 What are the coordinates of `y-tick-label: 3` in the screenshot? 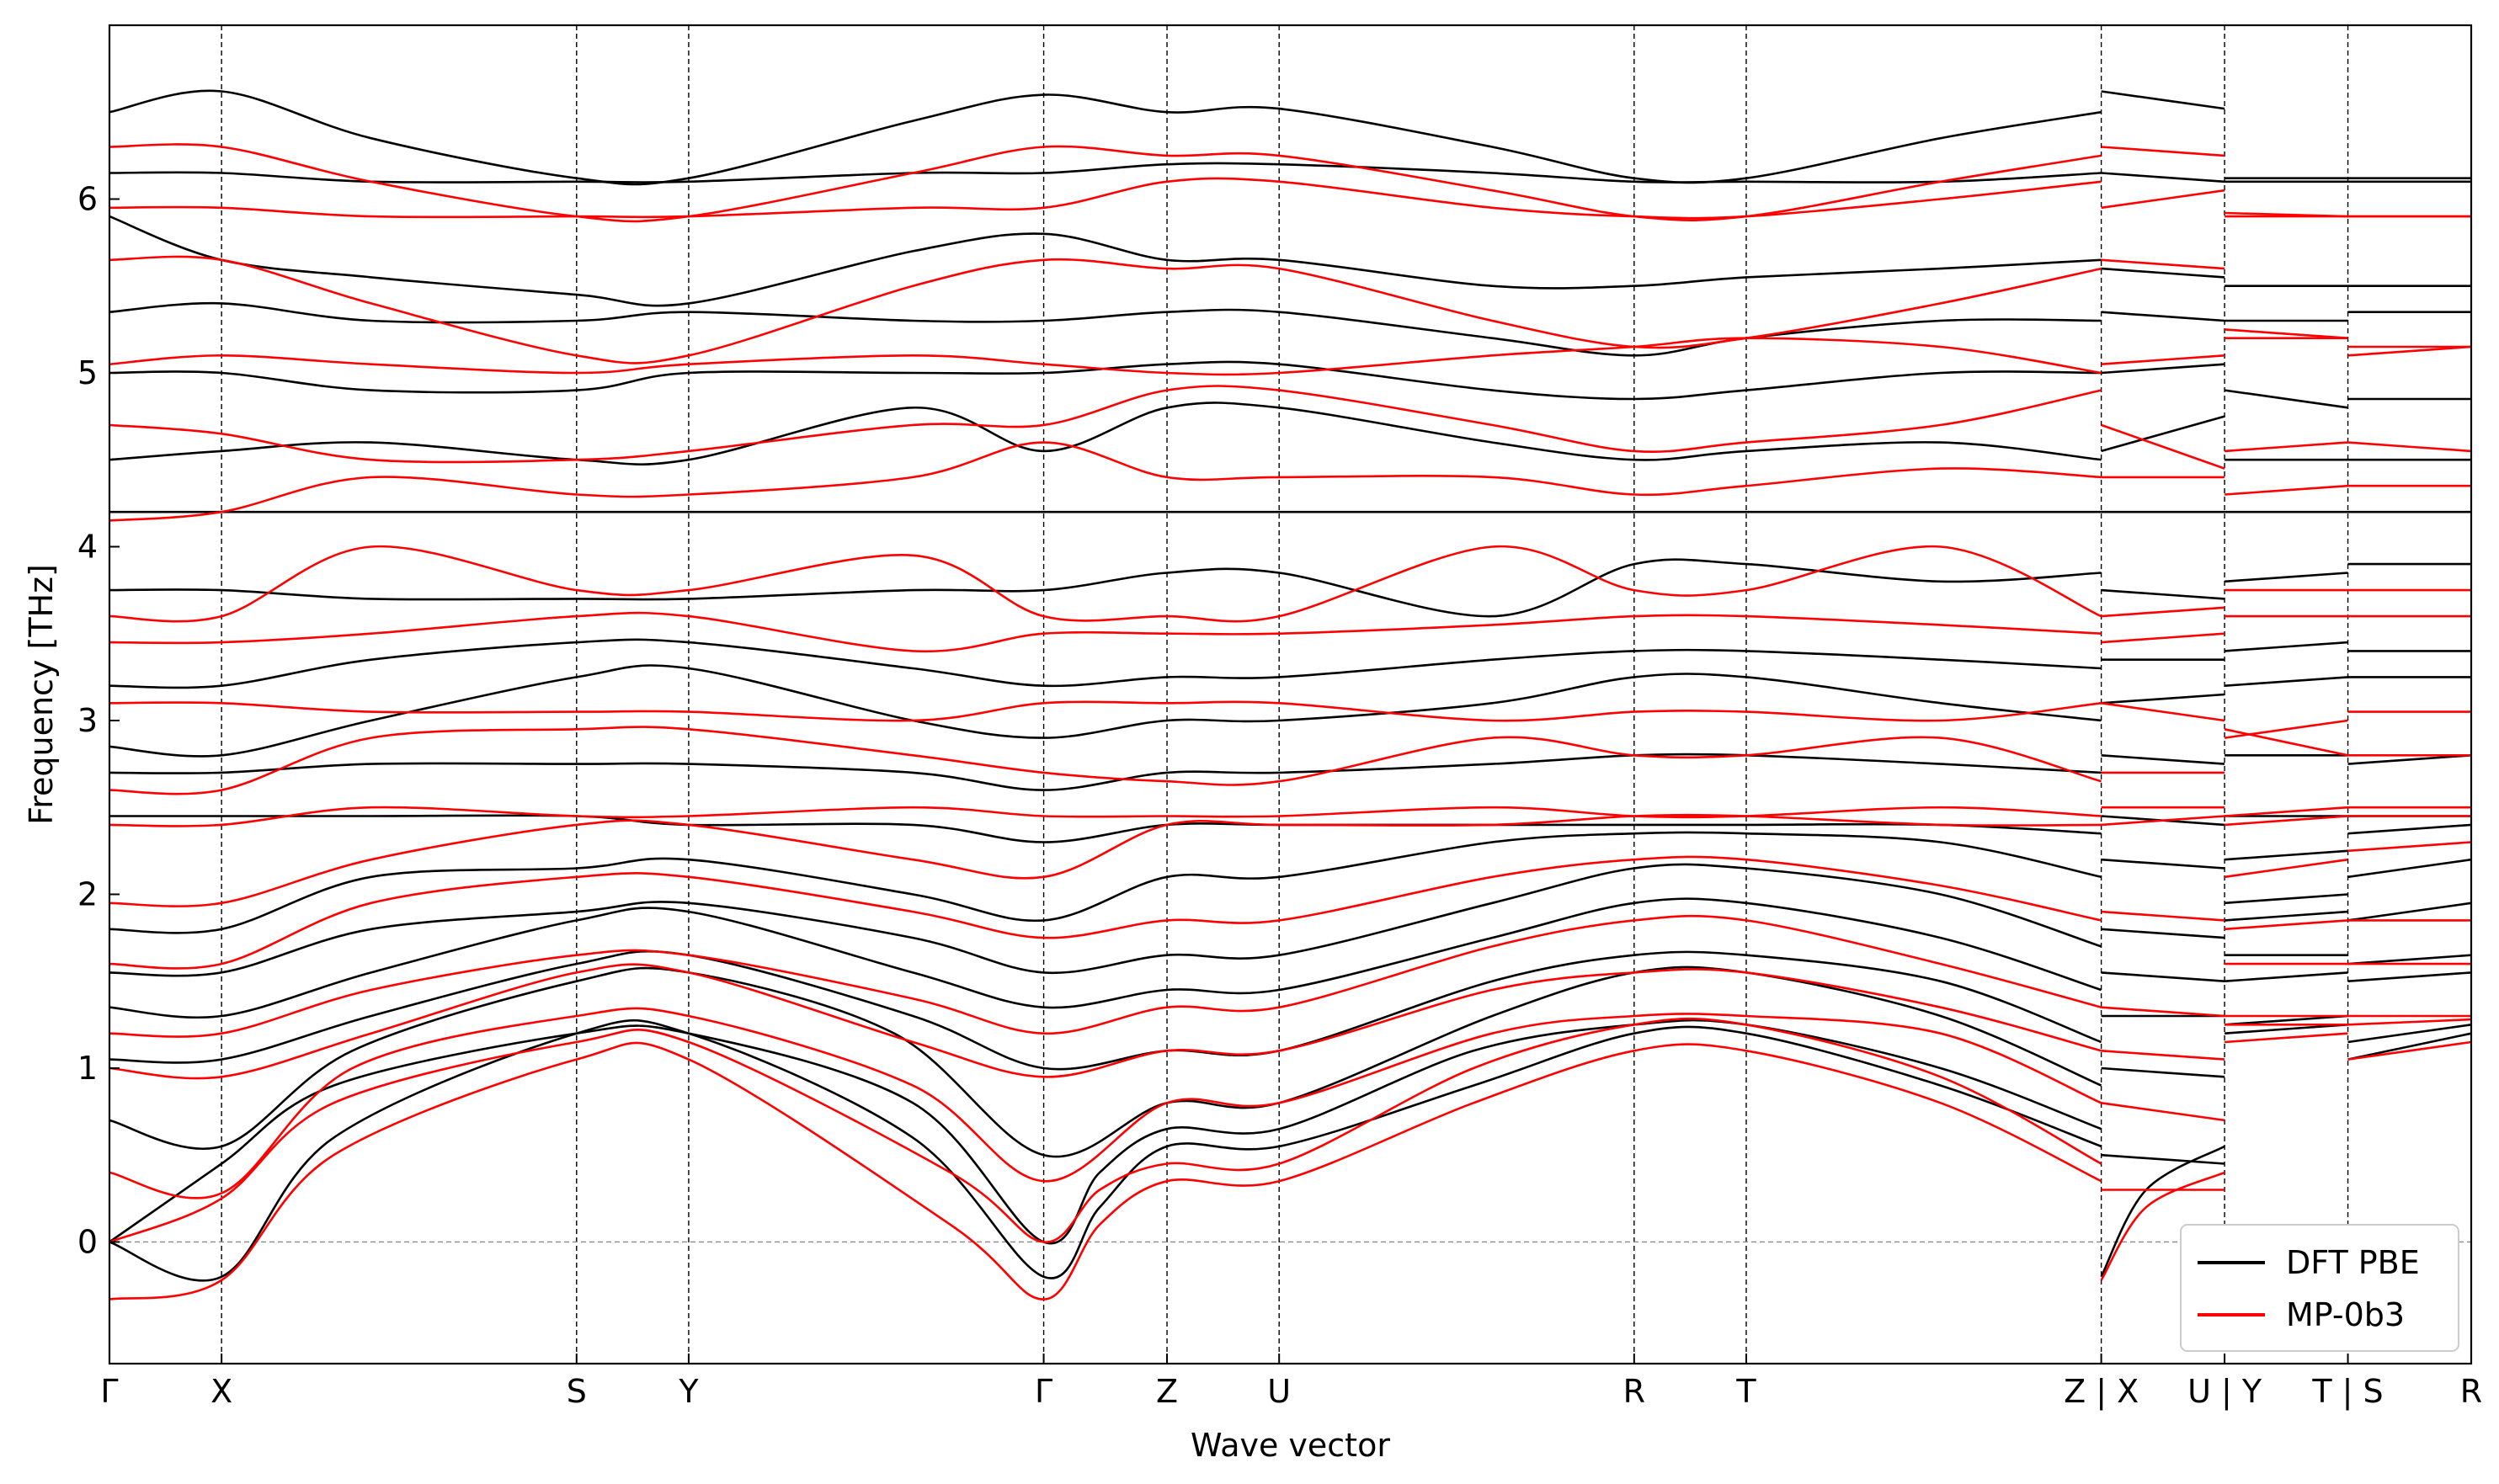 It's located at (87, 720).